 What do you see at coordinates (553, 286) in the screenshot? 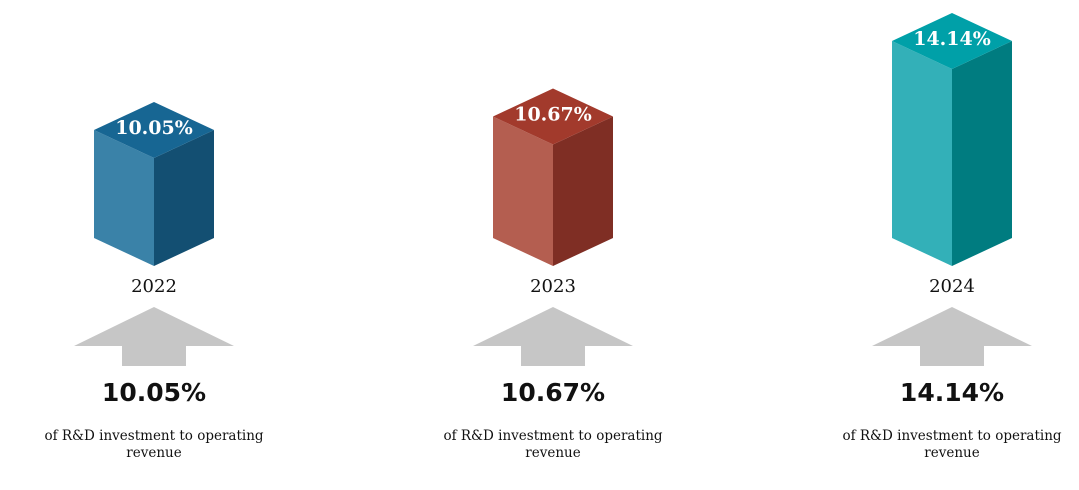
I see `year-label: 2023` at bounding box center [553, 286].